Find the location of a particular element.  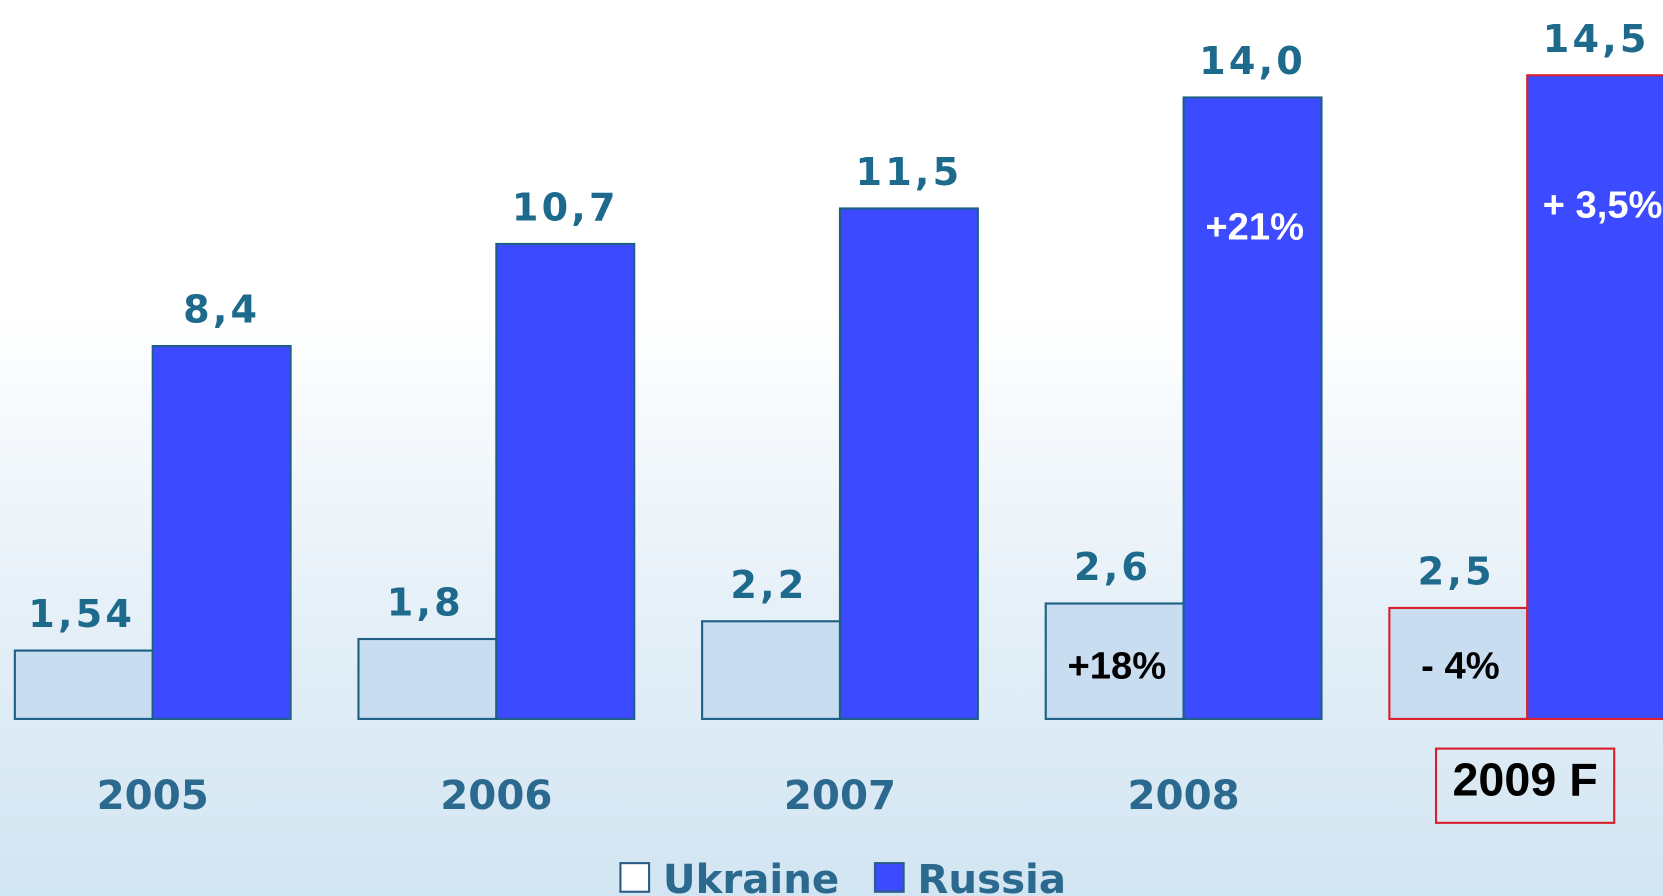

value-label: 1,8 is located at coordinates (425, 604).